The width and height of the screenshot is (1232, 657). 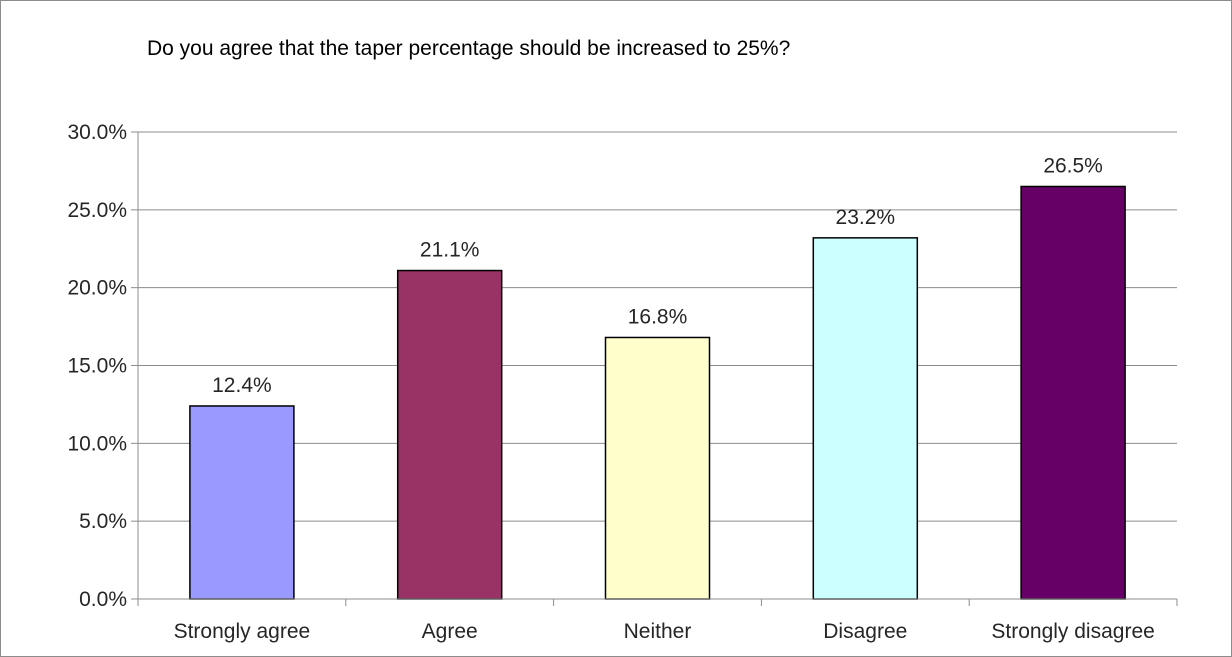 I want to click on data-label: 21.1%, so click(x=450, y=250).